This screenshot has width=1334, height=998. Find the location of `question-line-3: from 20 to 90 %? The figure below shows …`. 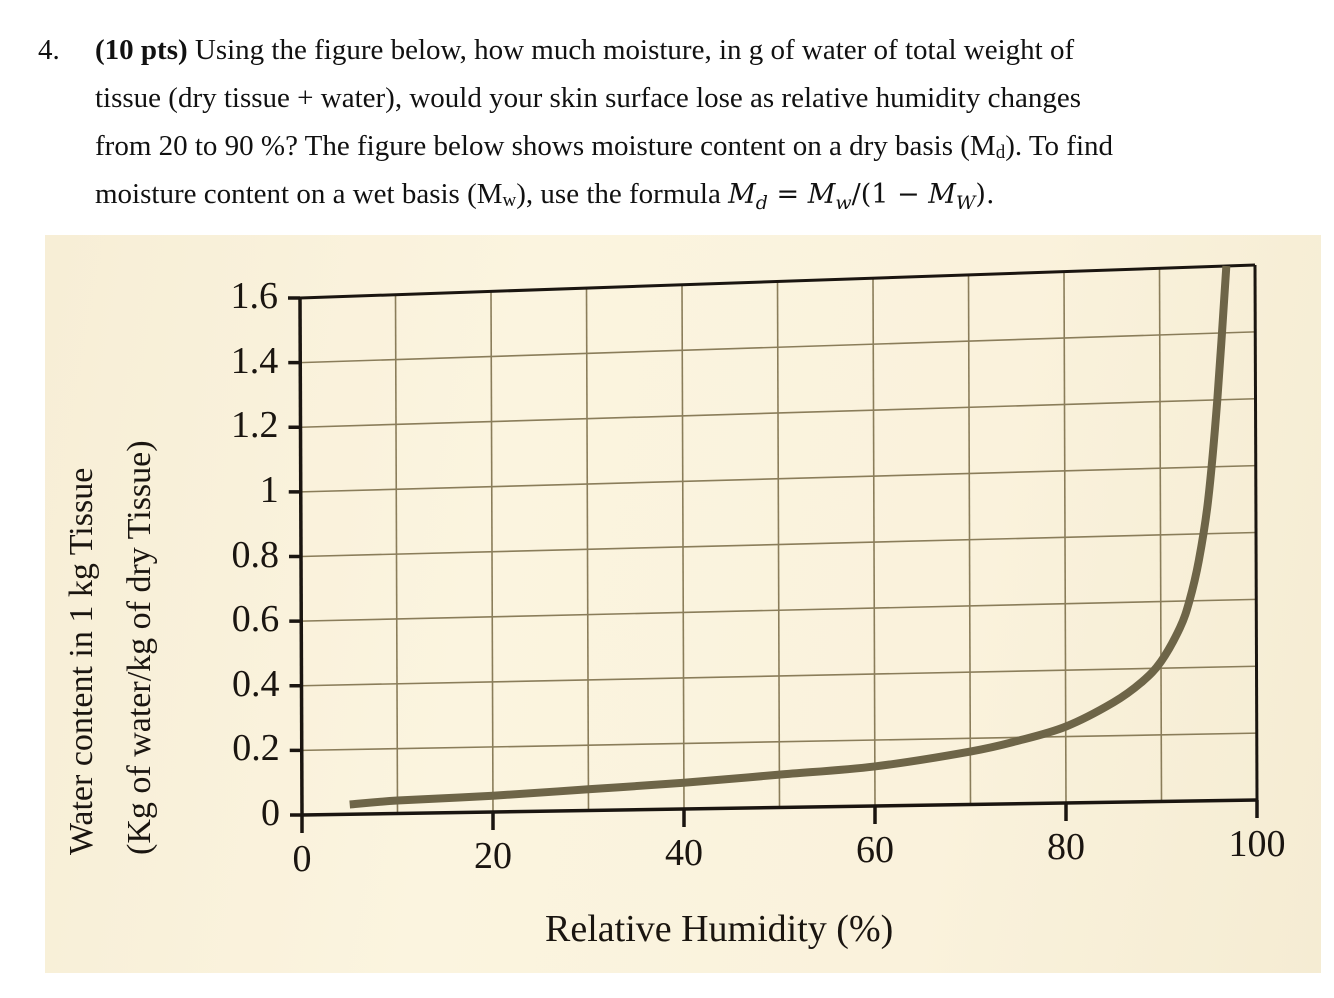

question-line-3: from 20 to 90 %? The figure below shows … is located at coordinates (604, 146).